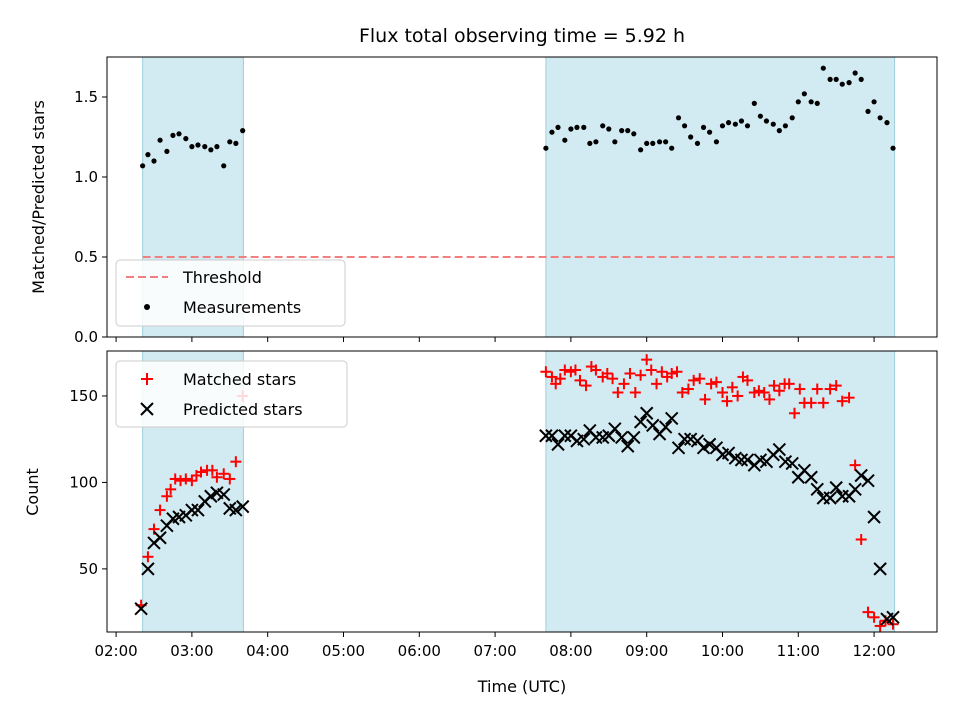 This screenshot has height=720, width=960. I want to click on x-tick-label-5: 07:00, so click(494, 651).